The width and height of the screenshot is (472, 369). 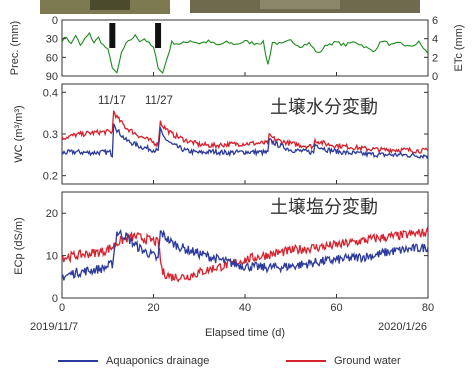 What do you see at coordinates (402, 327) in the screenshot?
I see `end-date-label: 2020/1/26` at bounding box center [402, 327].